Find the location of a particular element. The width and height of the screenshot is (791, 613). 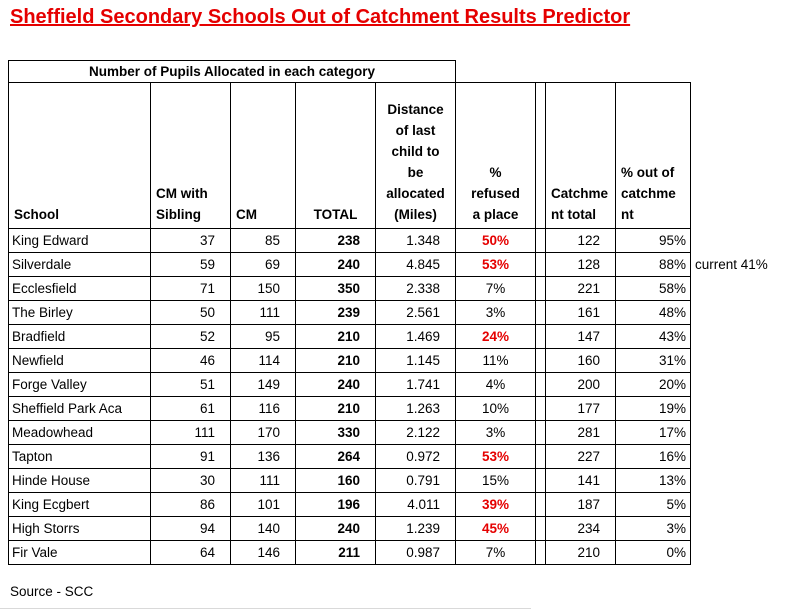

bottom-gridline is located at coordinates (265, 608).